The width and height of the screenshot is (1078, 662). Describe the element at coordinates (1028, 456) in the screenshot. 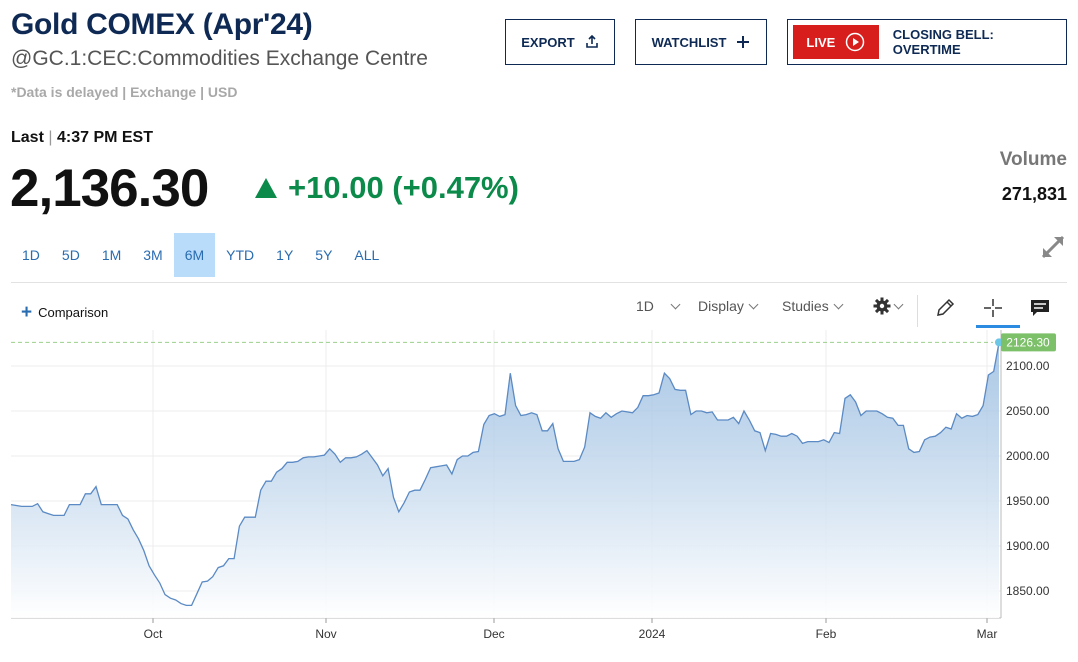

I see `y-tick-label: 2000.00` at that location.